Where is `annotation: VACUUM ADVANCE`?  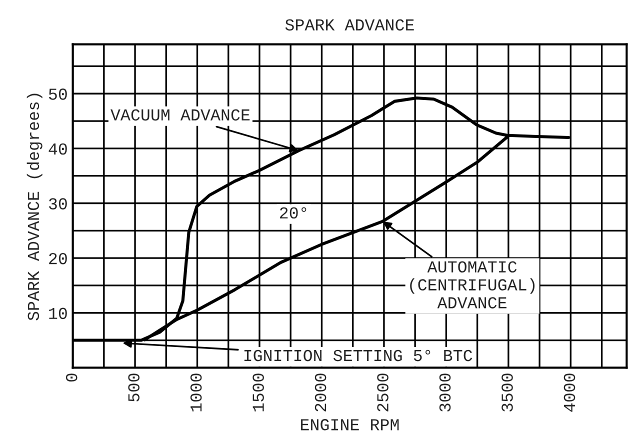 annotation: VACUUM ADVANCE is located at coordinates (180, 115).